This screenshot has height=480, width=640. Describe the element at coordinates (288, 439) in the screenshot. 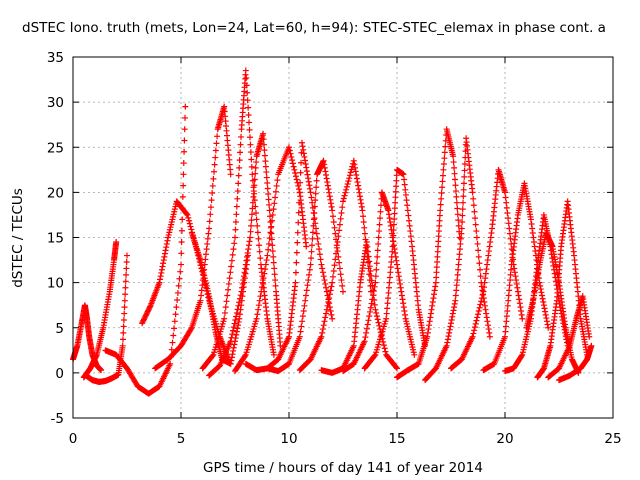

I see `x-tick-label: 10` at that location.